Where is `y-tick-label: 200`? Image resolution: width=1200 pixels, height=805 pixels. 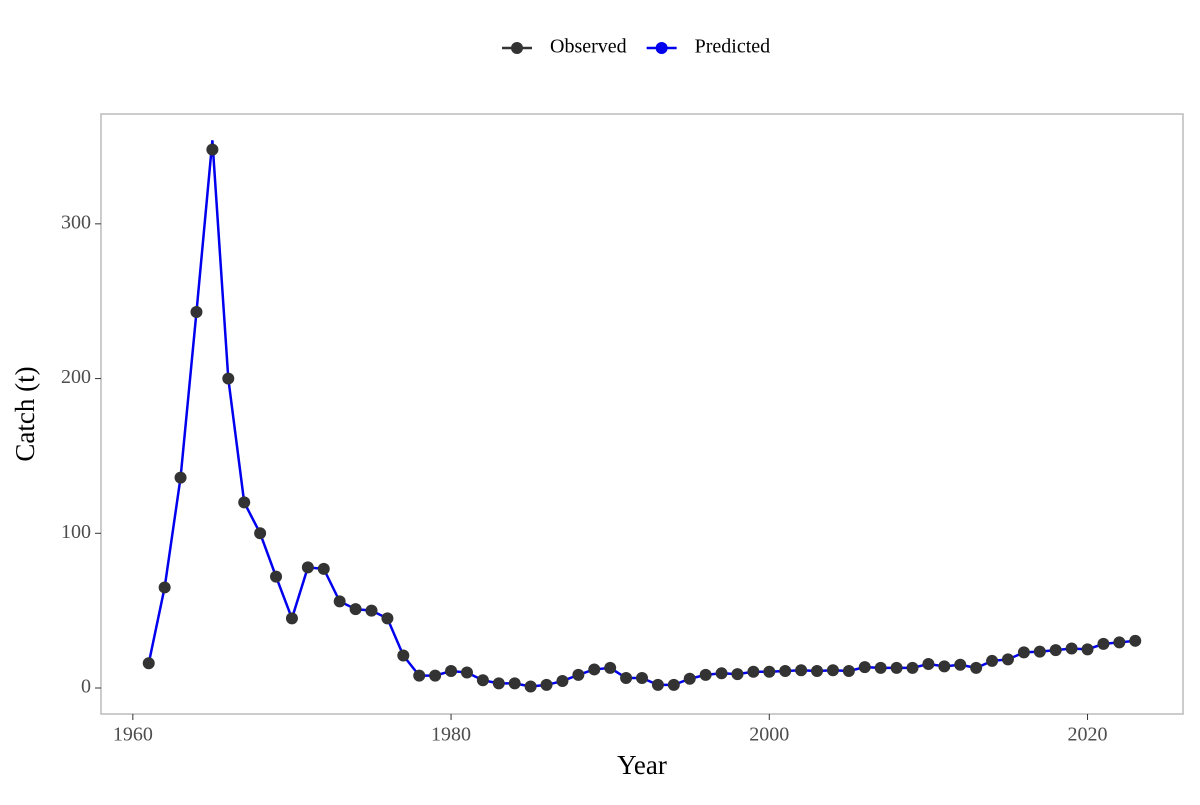
y-tick-label: 200 is located at coordinates (76, 377).